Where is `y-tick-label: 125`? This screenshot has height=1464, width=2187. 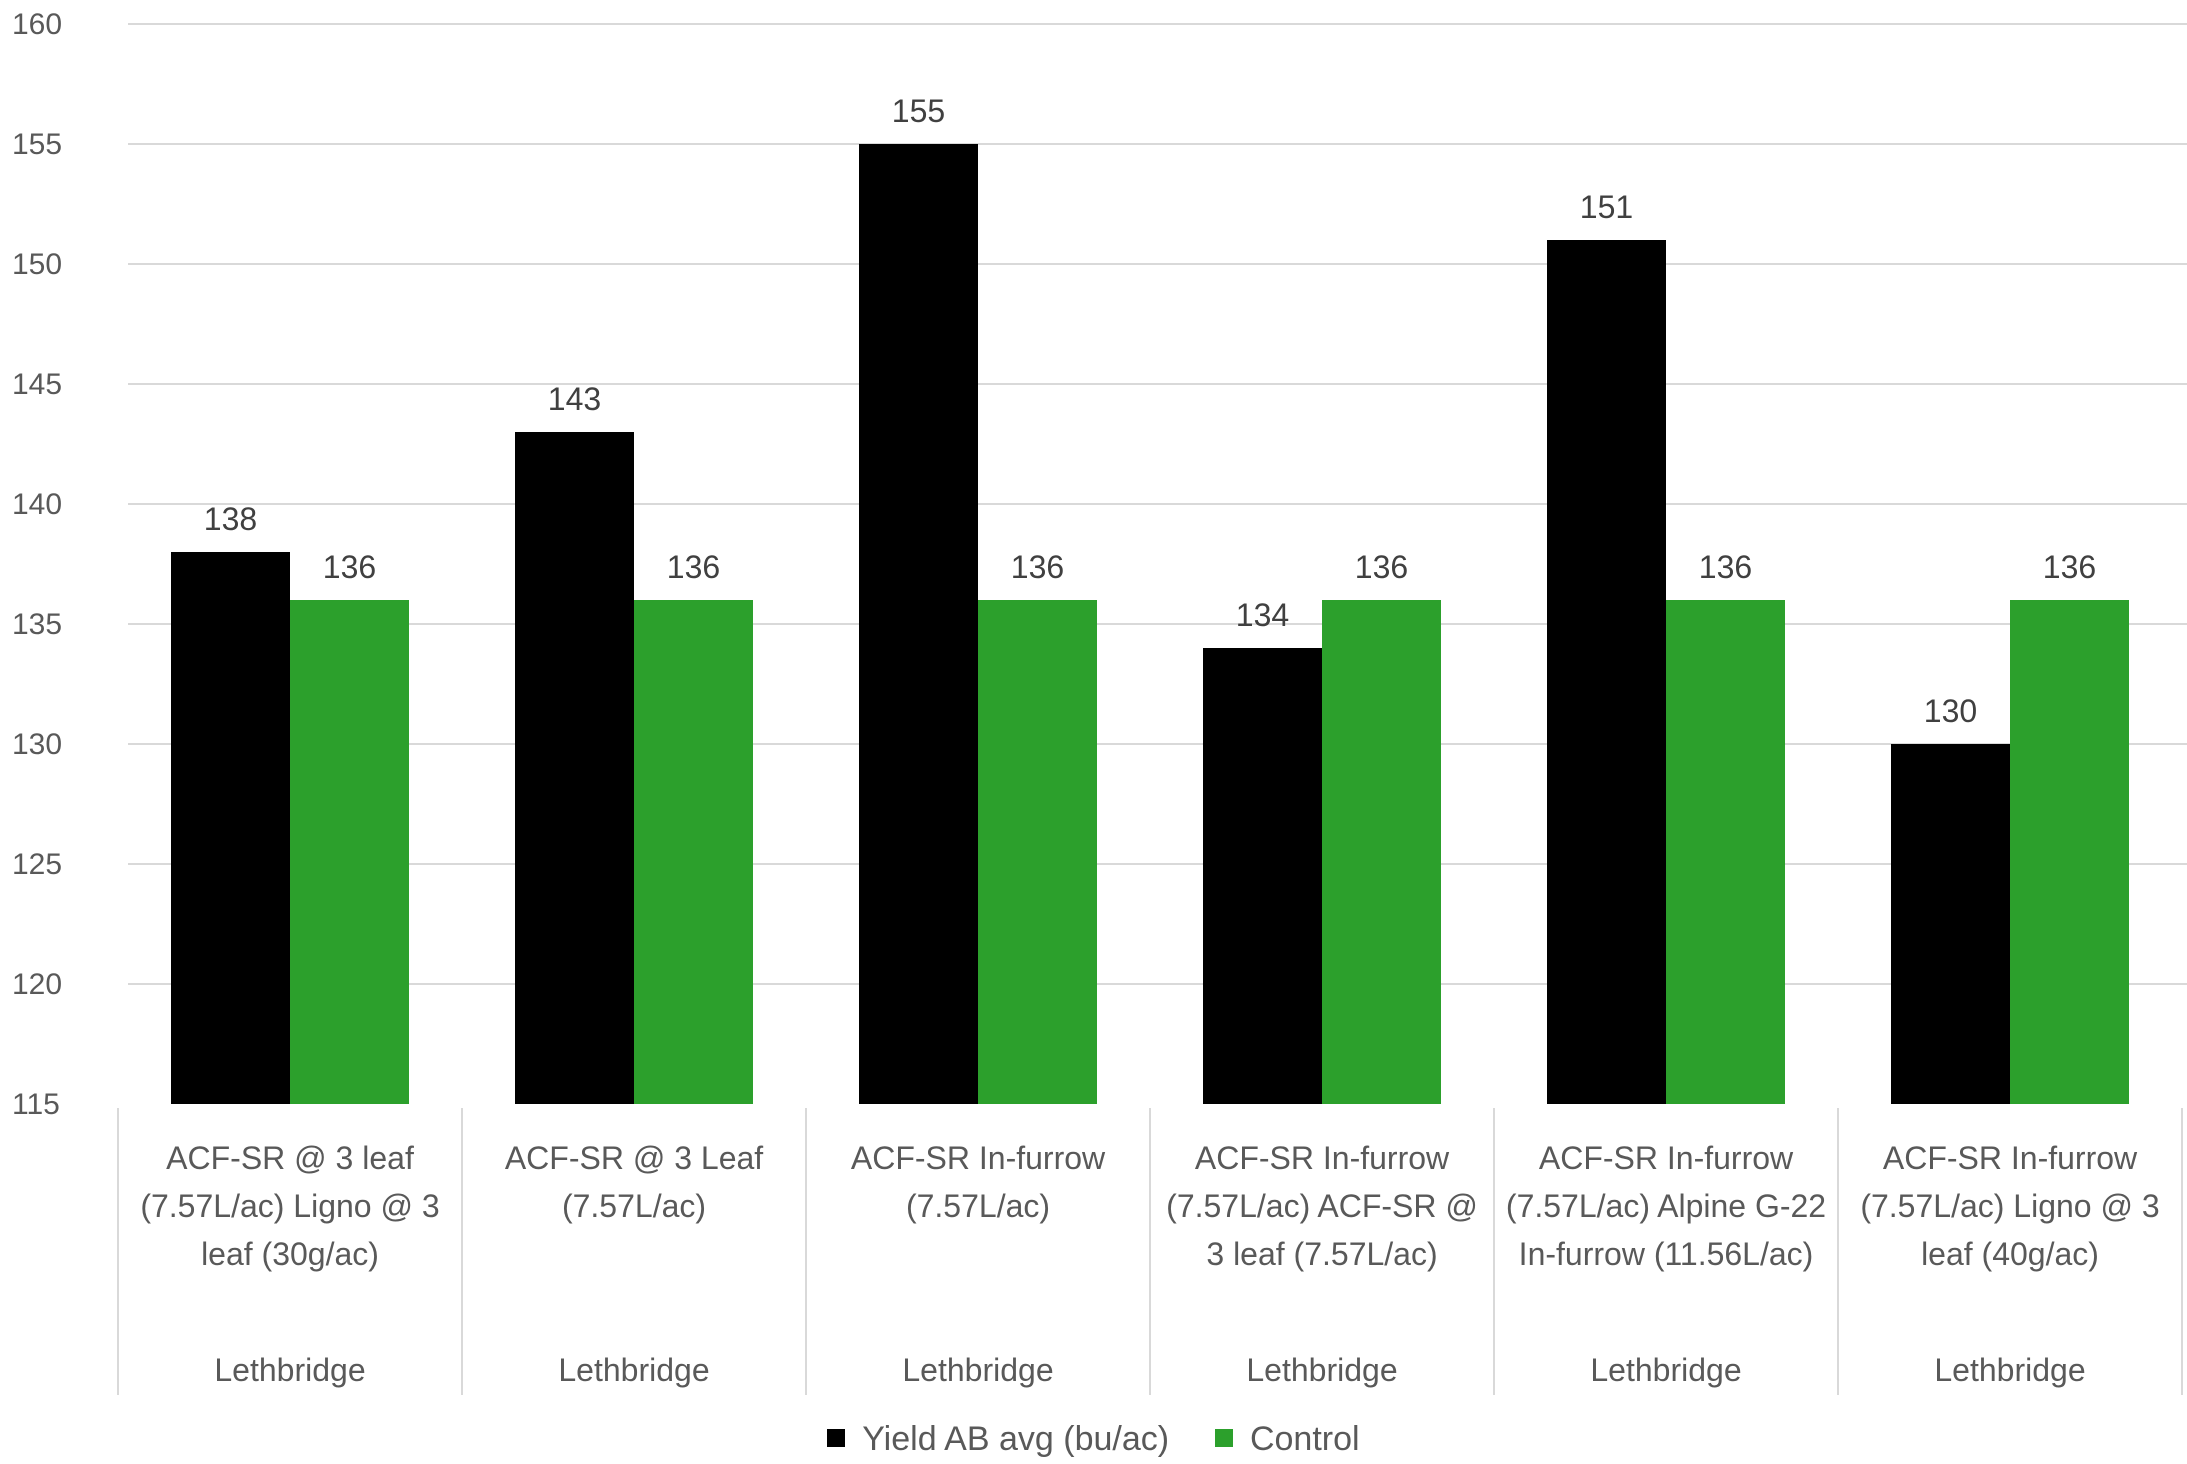 y-tick-label: 125 is located at coordinates (37, 864).